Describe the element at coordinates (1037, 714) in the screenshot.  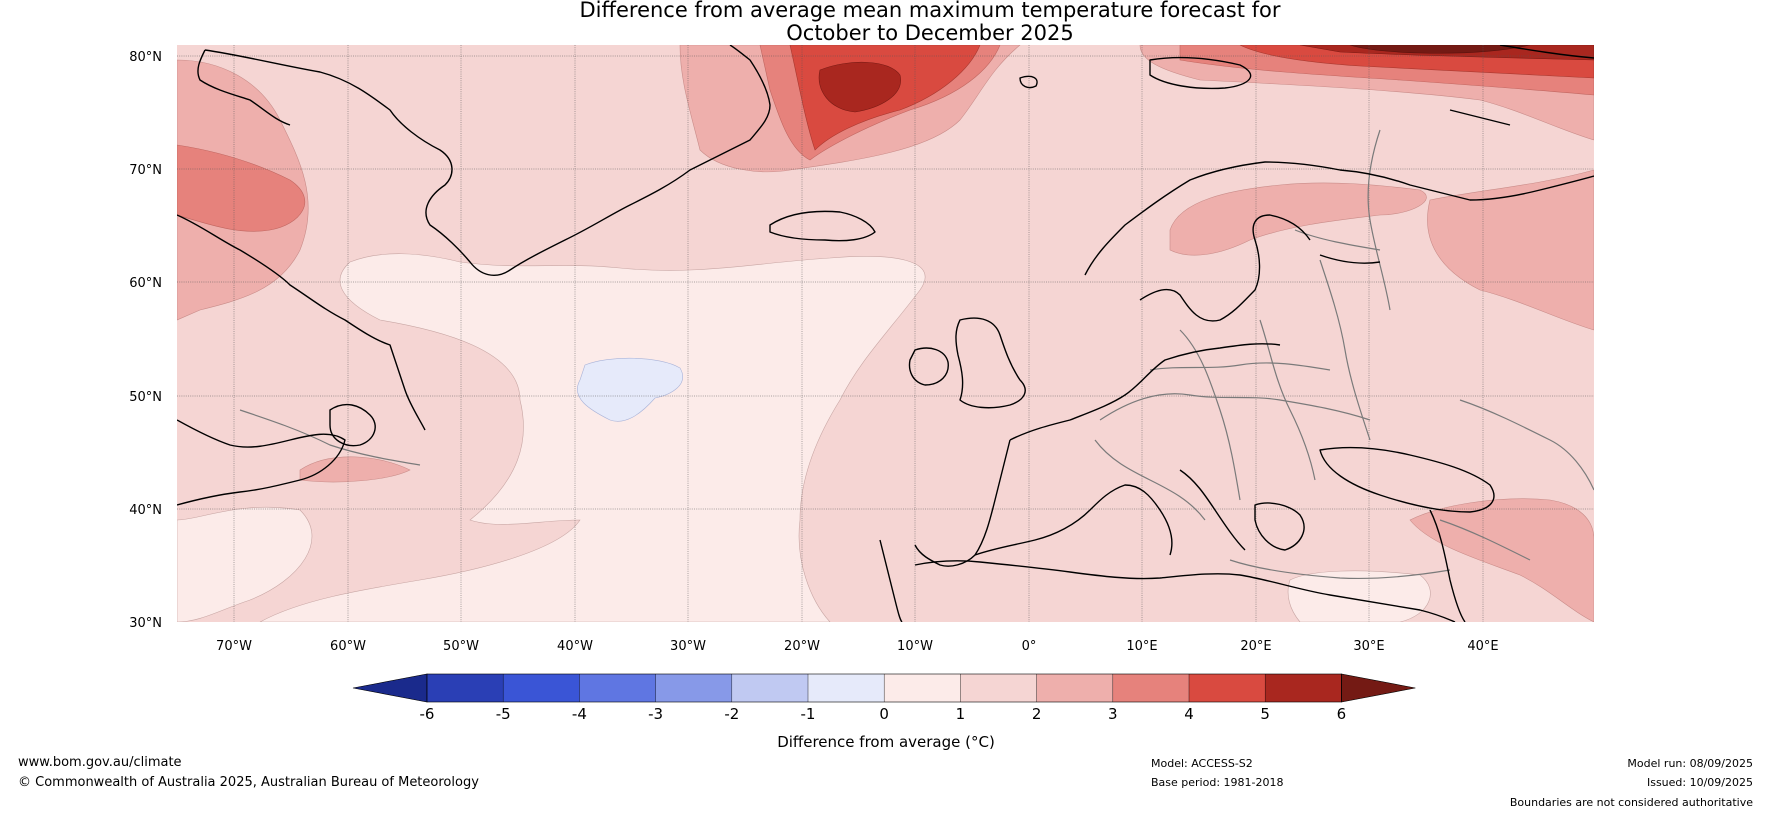
I see `colorbar-tick-label: 2` at that location.